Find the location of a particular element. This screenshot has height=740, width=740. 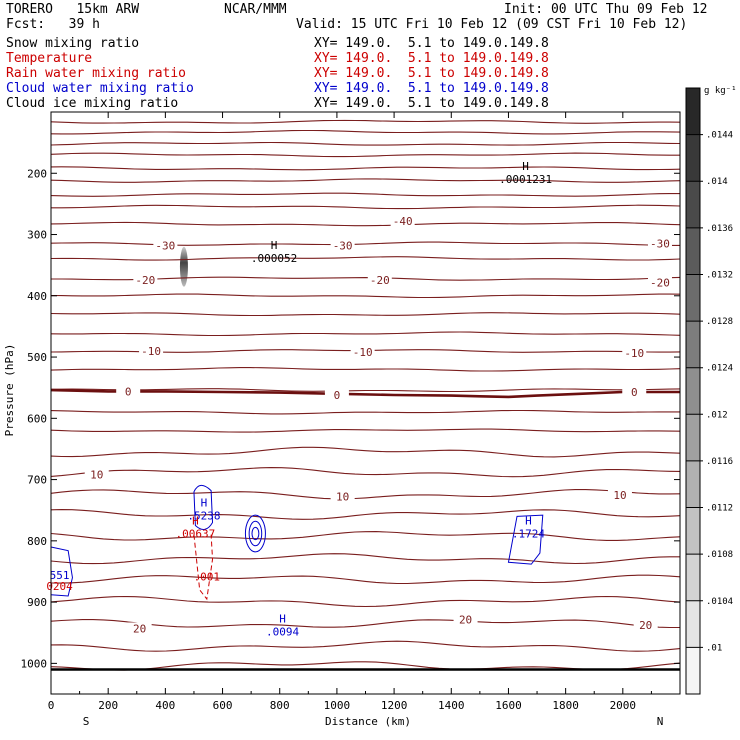

colorbar-tick-label: .0132 is located at coordinates (719, 275).